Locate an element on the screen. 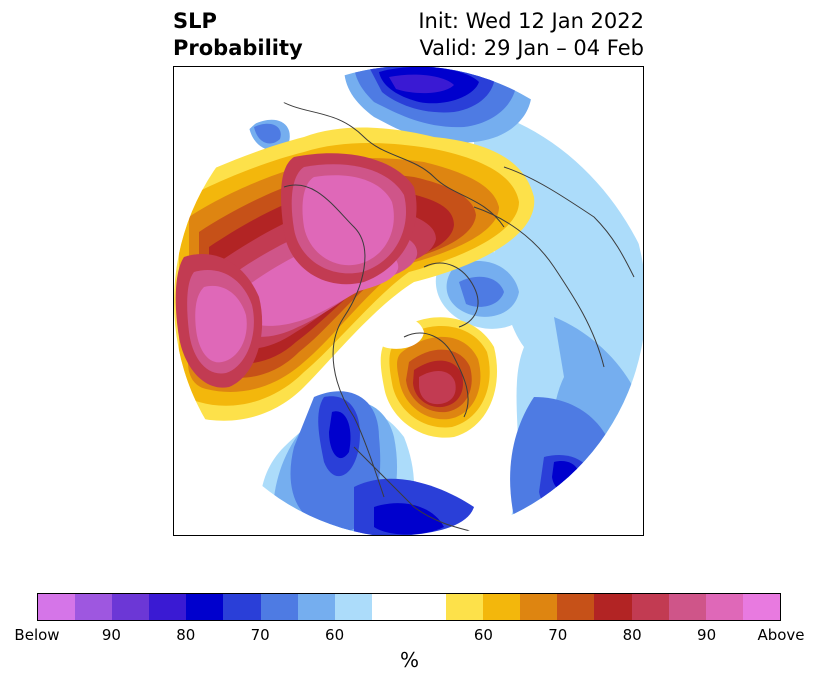  colorbar is located at coordinates (409, 607).